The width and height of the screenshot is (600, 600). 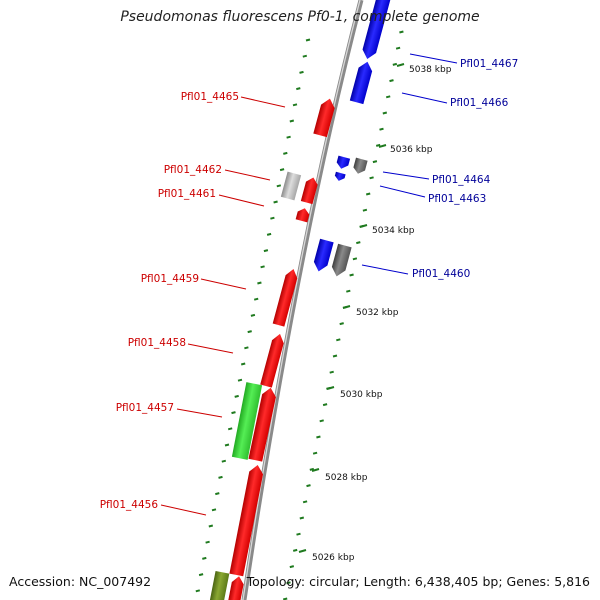 What do you see at coordinates (457, 199) in the screenshot?
I see `gene-label-pfl01-4463: Pfl01_4463` at bounding box center [457, 199].